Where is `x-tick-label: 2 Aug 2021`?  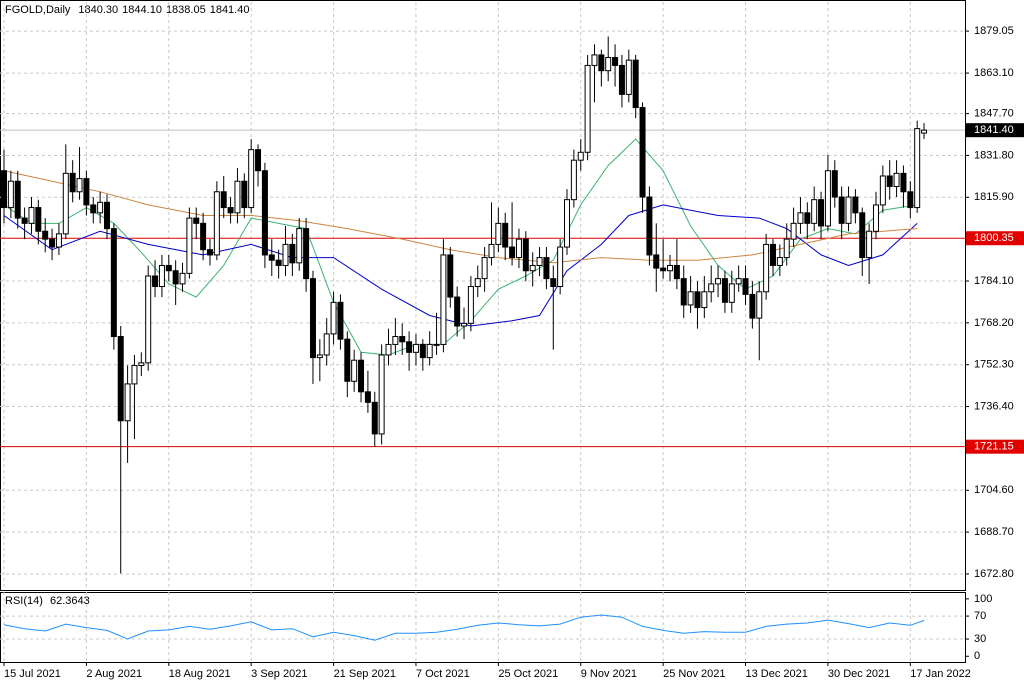
x-tick-label: 2 Aug 2021 is located at coordinates (114, 674).